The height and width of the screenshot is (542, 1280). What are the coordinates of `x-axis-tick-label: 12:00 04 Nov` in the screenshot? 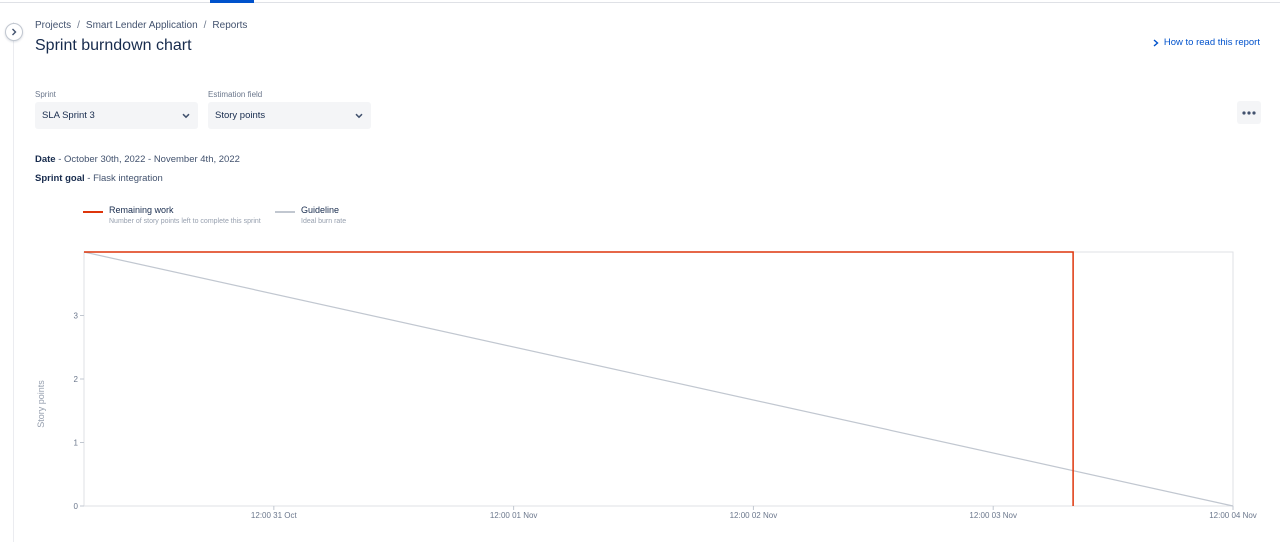 It's located at (1233, 515).